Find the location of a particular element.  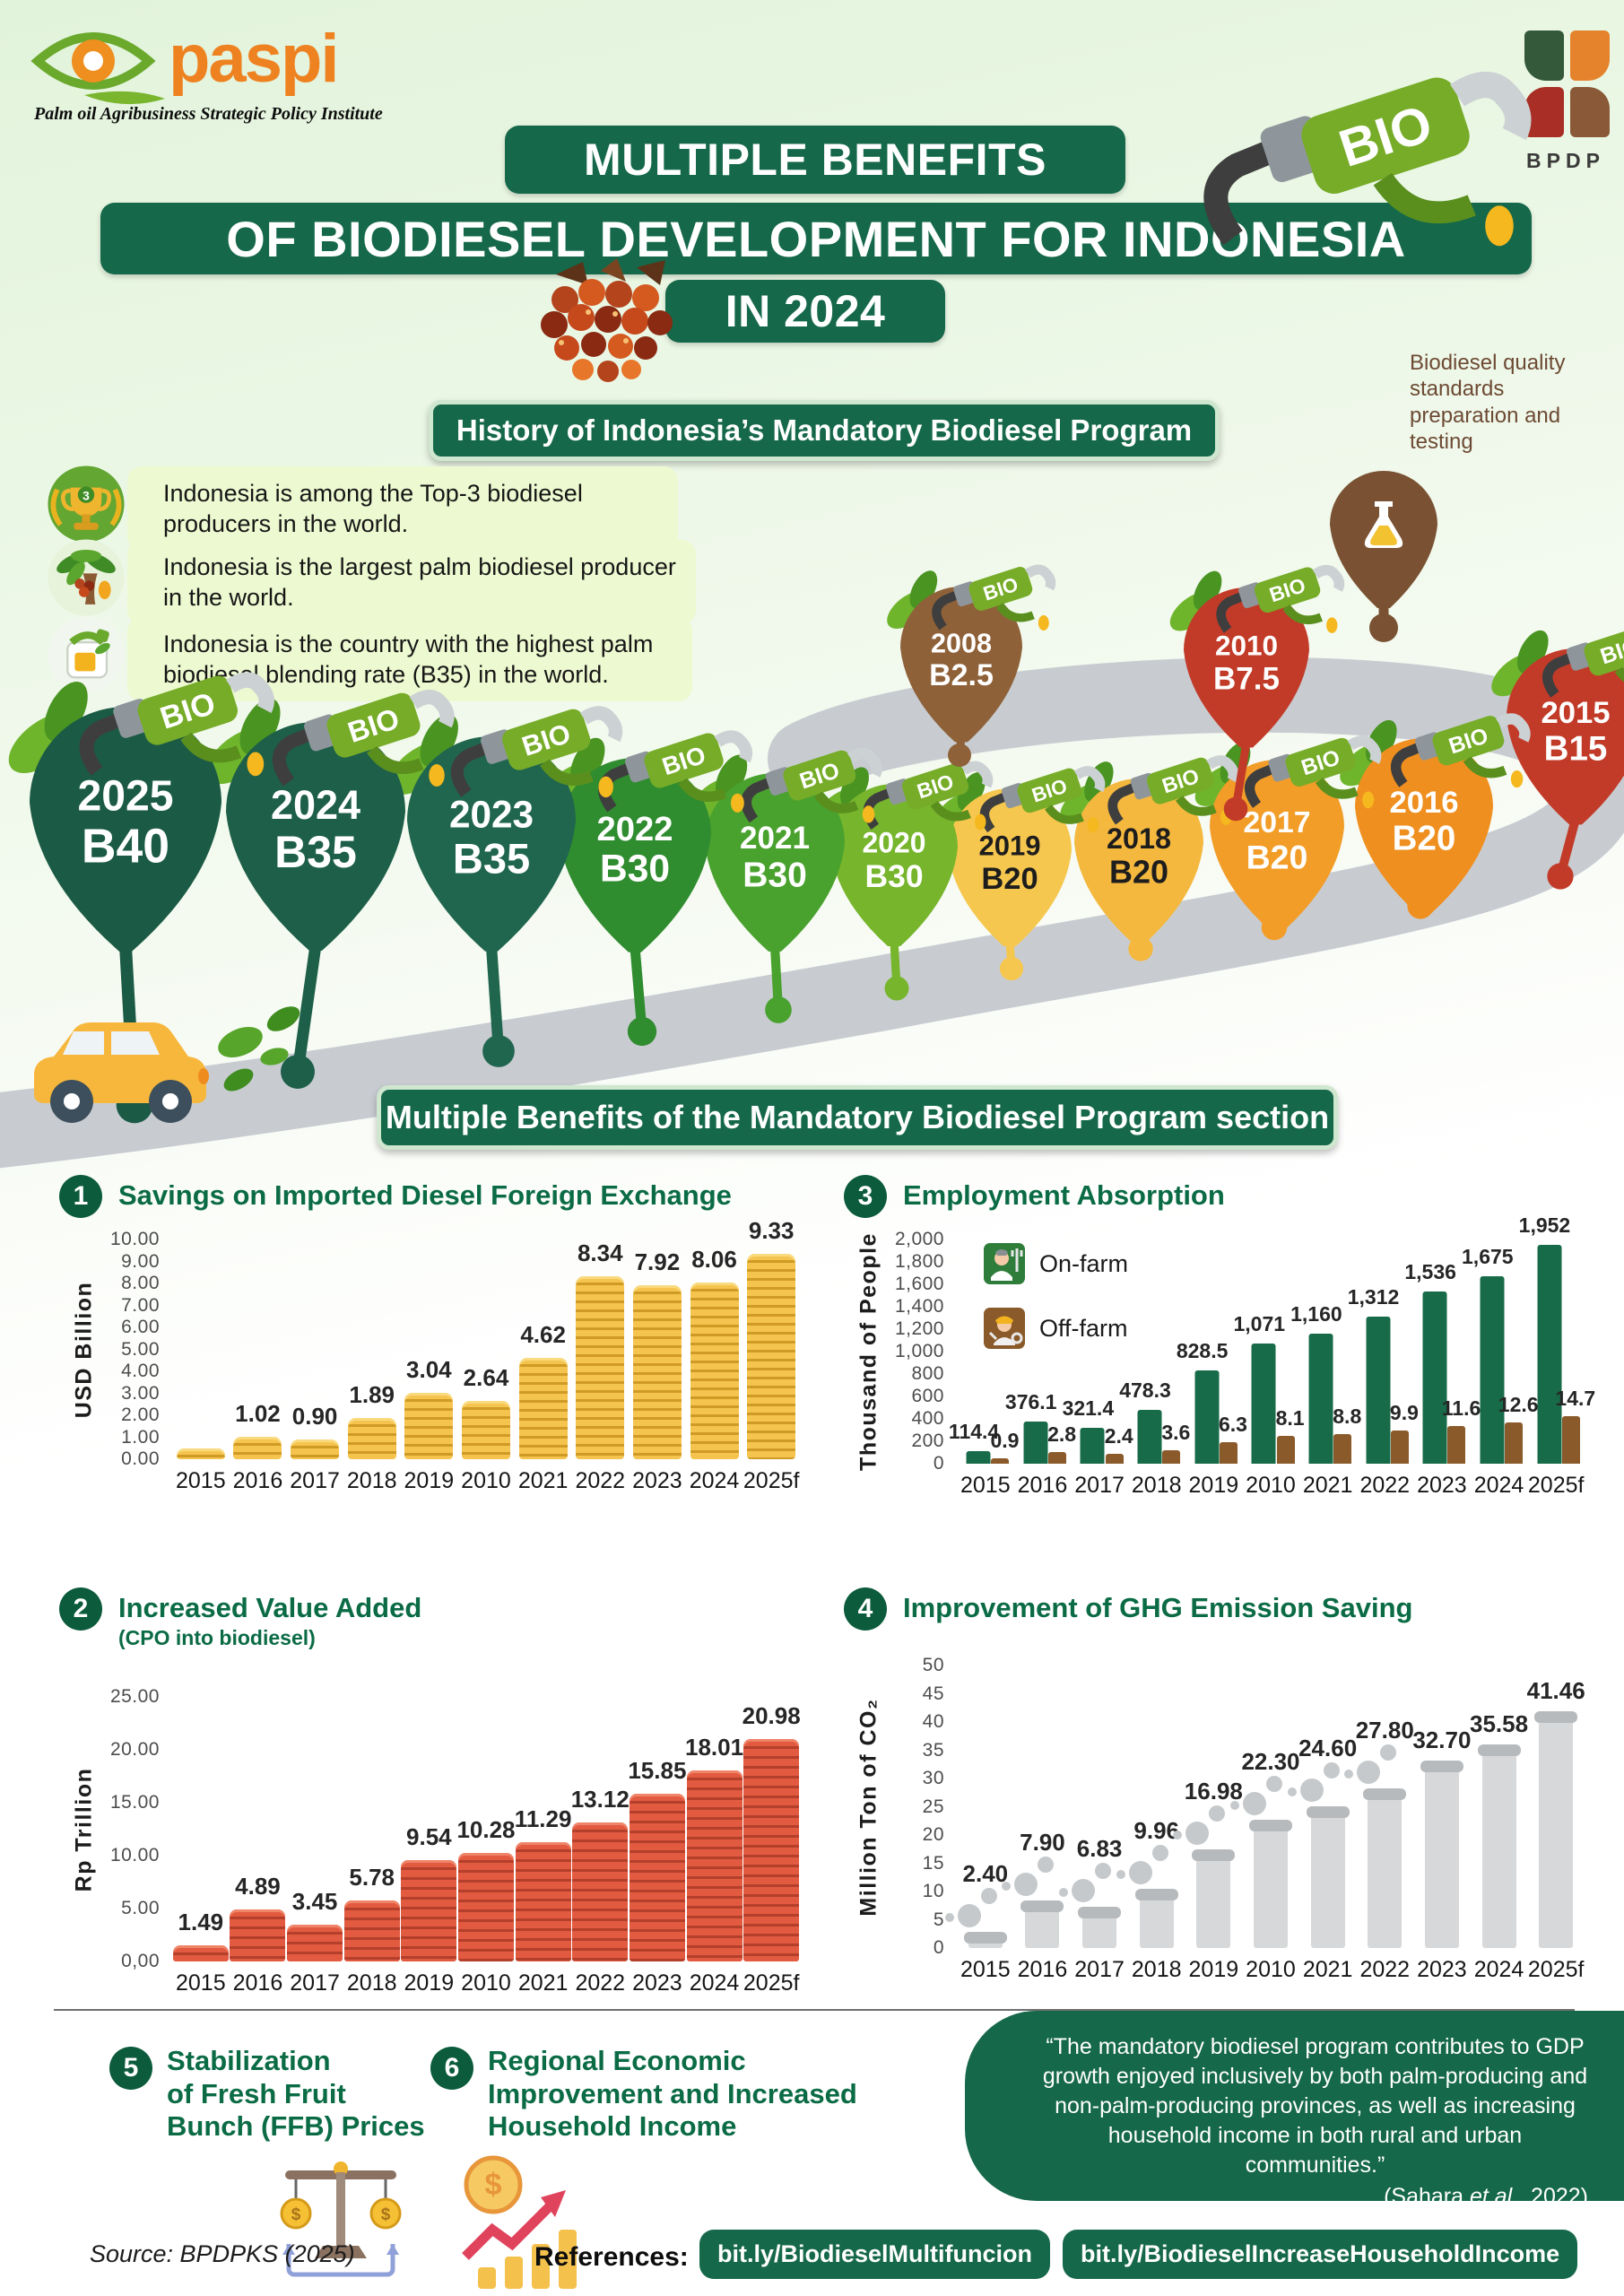

svg-text: 2019 is located at coordinates (1009, 846).